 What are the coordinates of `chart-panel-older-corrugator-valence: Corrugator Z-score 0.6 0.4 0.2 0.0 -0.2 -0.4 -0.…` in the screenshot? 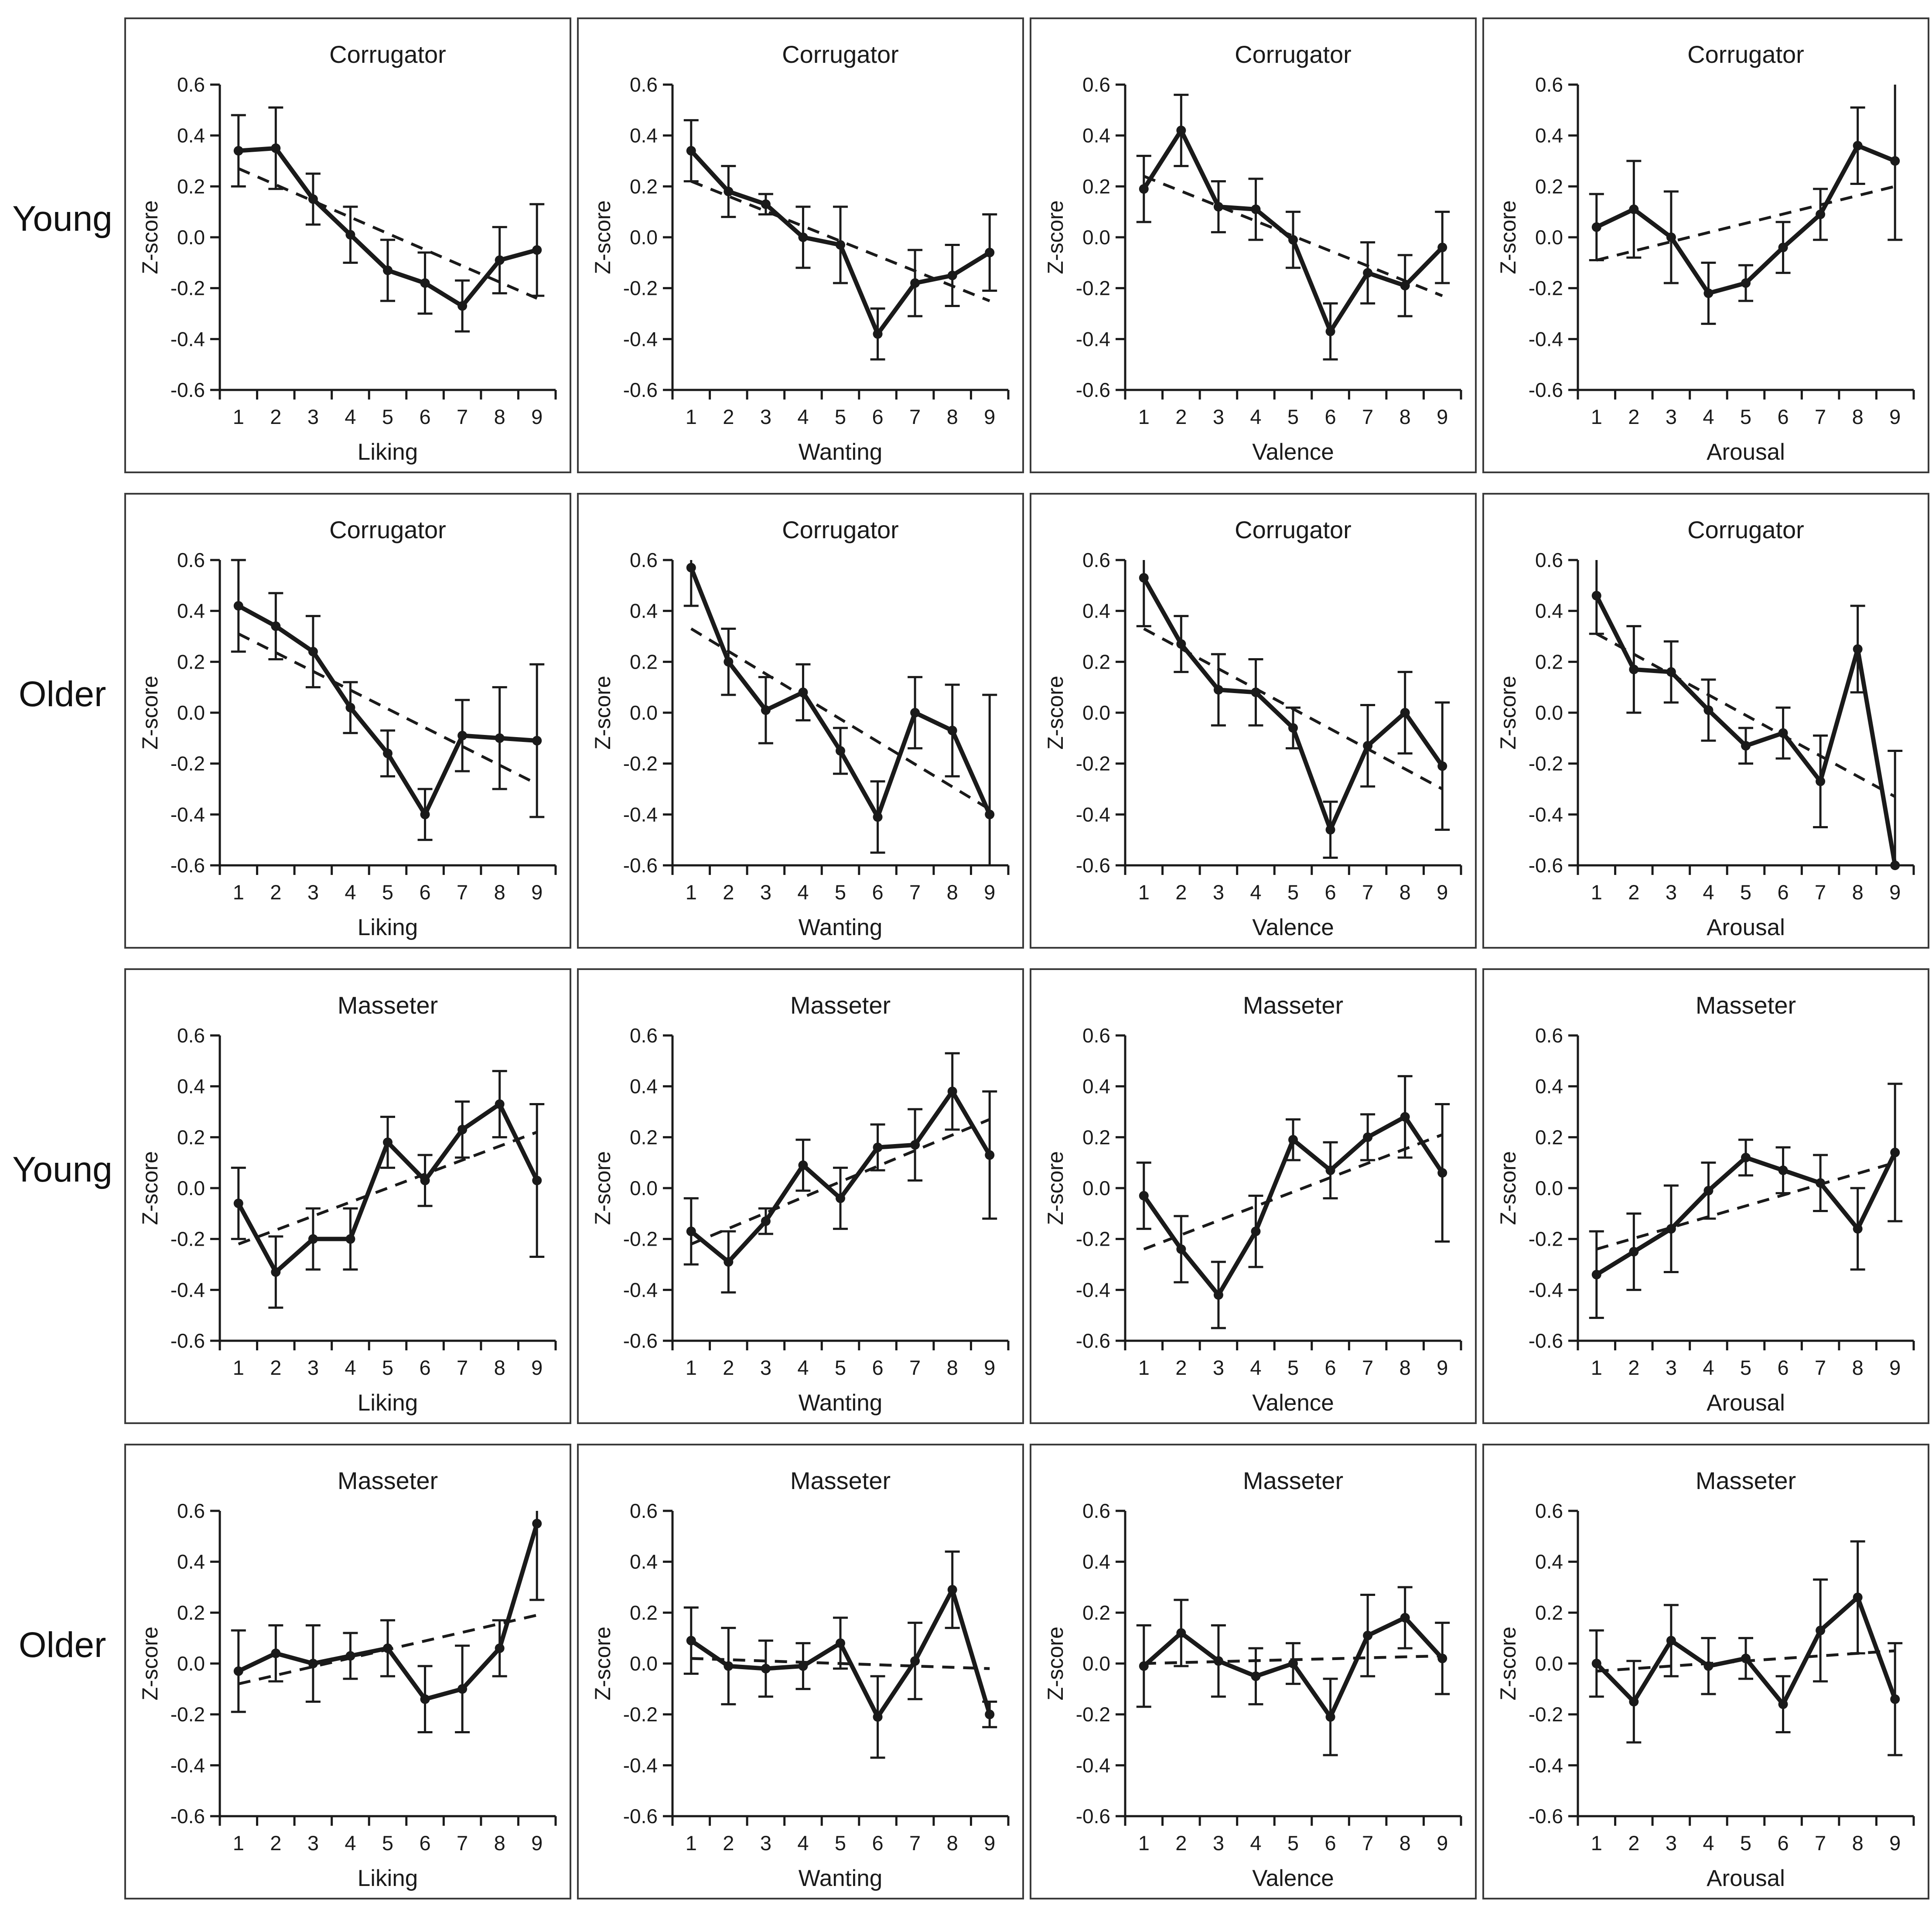 It's located at (1253, 721).